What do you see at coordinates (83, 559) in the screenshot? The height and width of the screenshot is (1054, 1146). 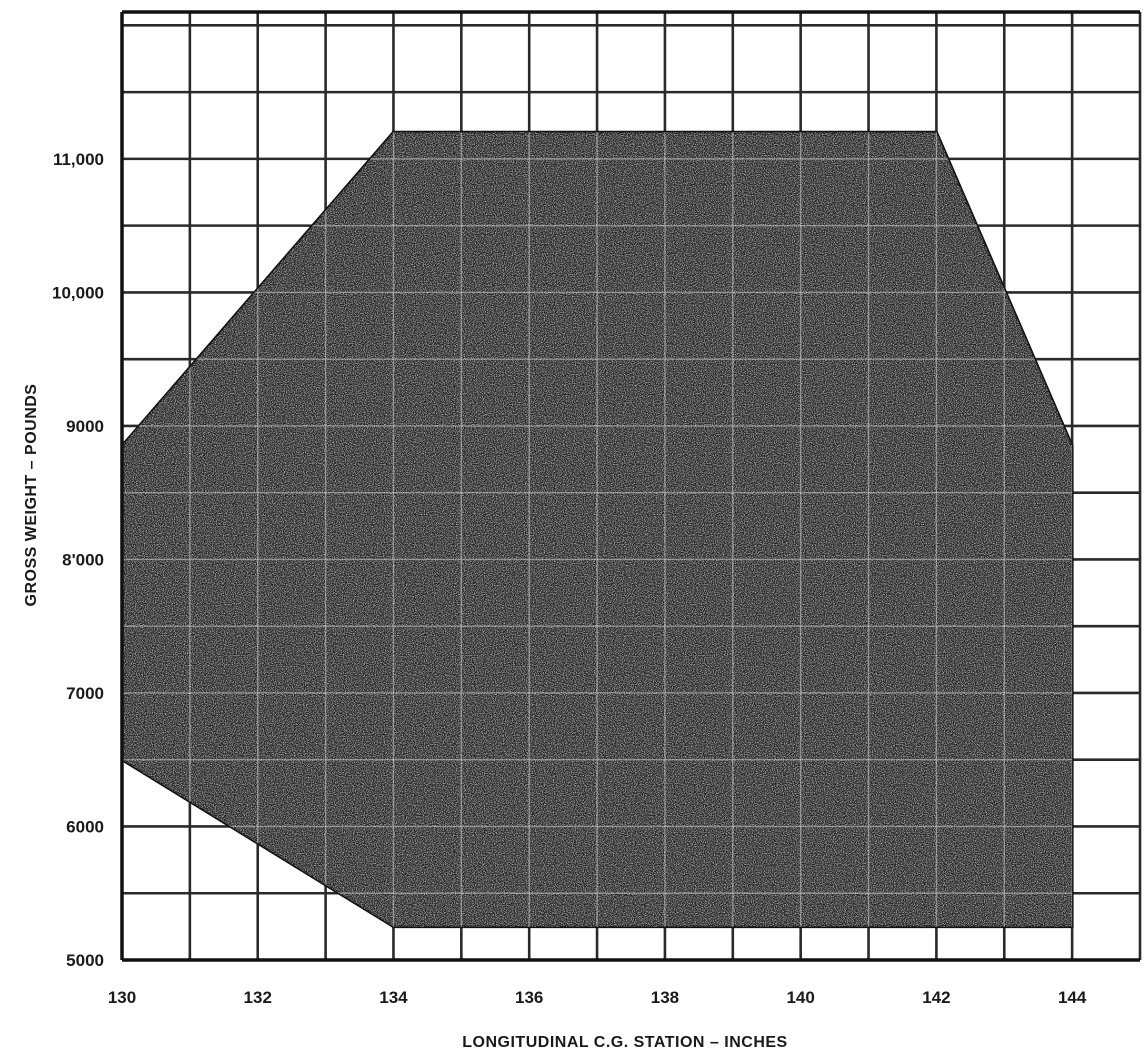 I see `y-tick-label: 8'000` at bounding box center [83, 559].